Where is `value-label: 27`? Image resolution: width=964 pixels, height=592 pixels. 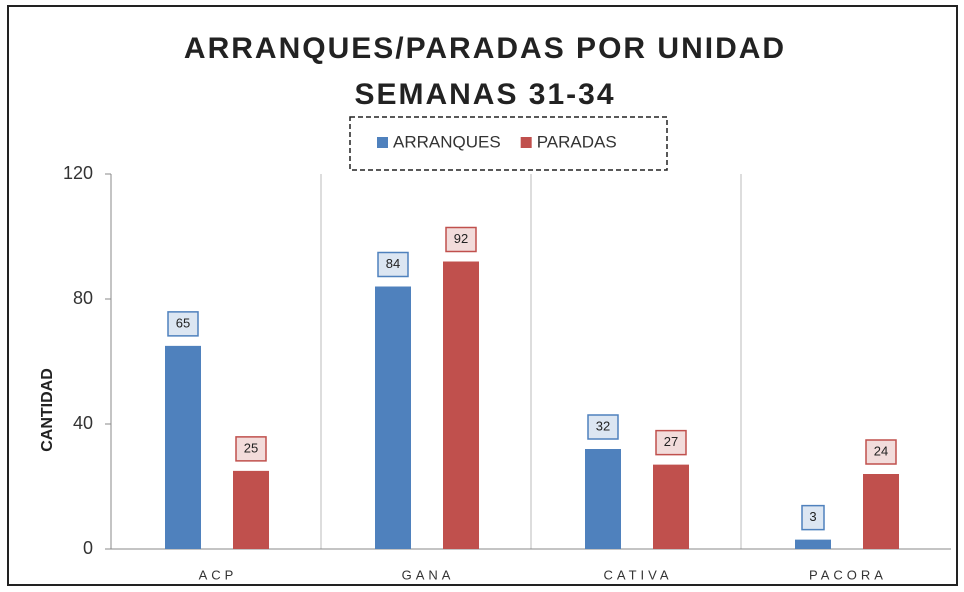
value-label: 27 is located at coordinates (671, 441).